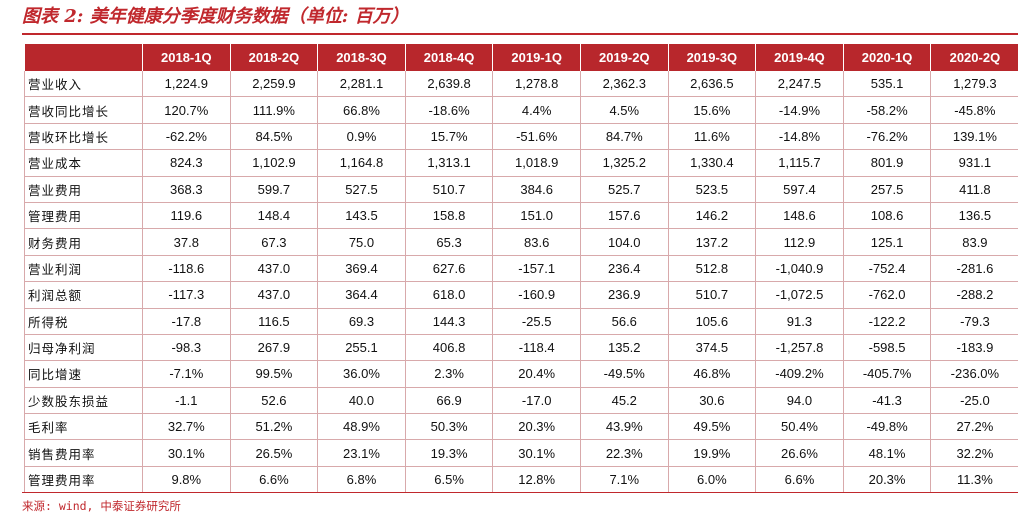 The image size is (1034, 519). Describe the element at coordinates (273, 480) in the screenshot. I see `table-cell: 6.6%` at that location.